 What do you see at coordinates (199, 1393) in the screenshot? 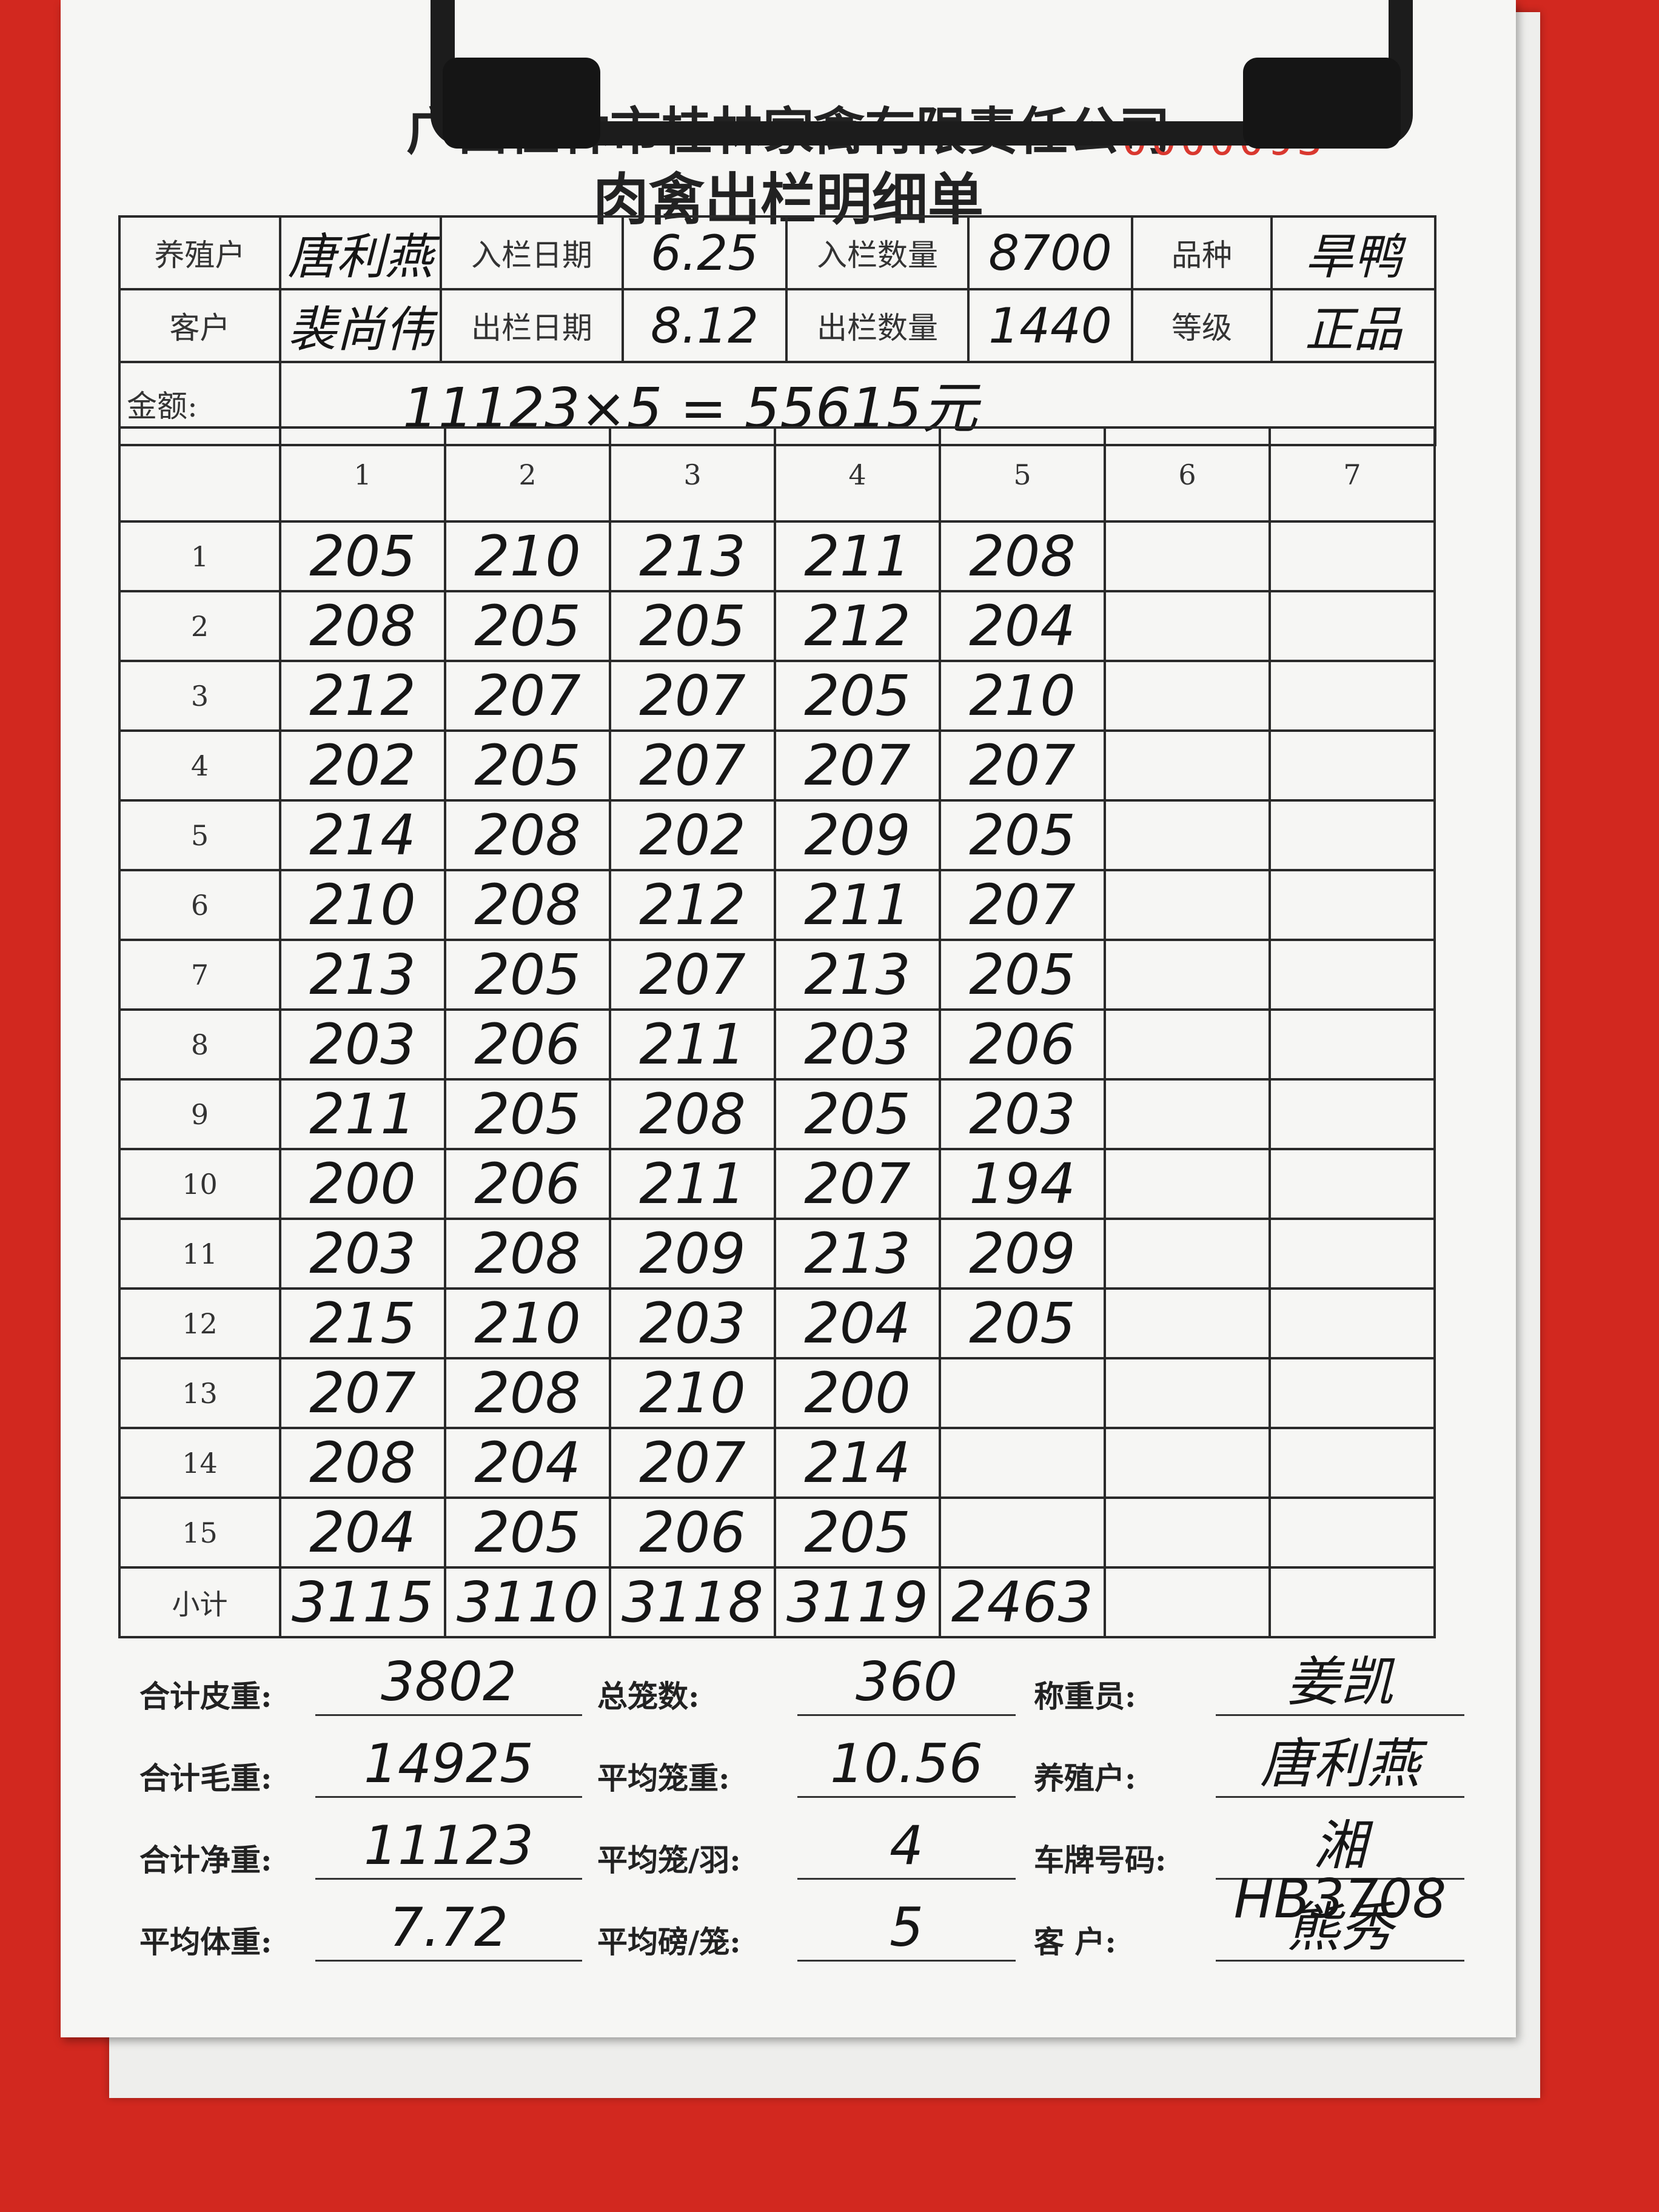
I see `row-label: 13` at bounding box center [199, 1393].